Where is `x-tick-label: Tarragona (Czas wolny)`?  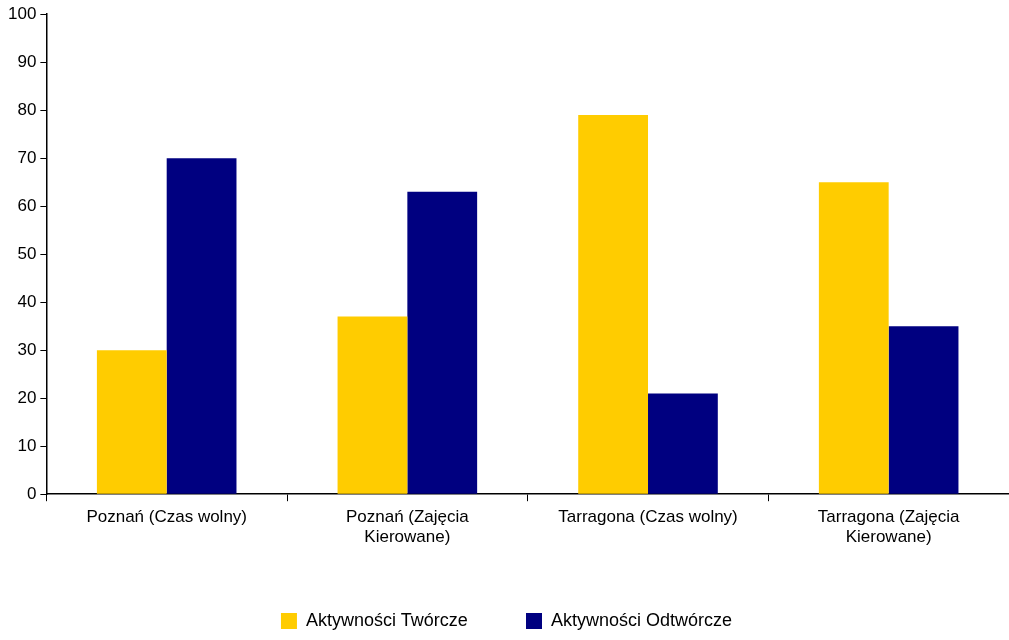 x-tick-label: Tarragona (Czas wolny) is located at coordinates (648, 517).